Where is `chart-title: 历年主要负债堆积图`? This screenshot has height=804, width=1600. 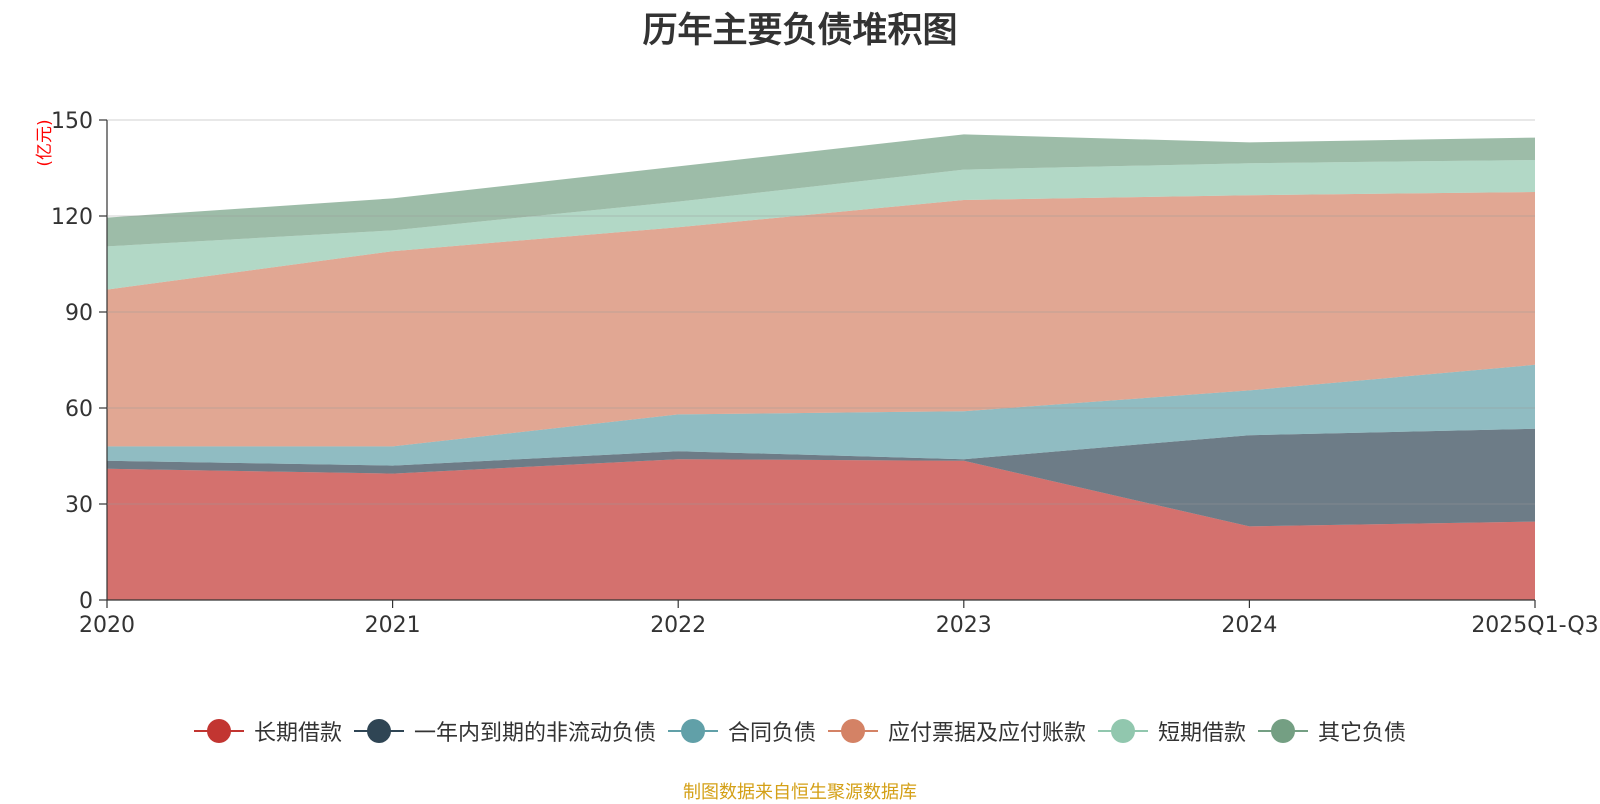 chart-title: 历年主要负债堆积图 is located at coordinates (800, 31).